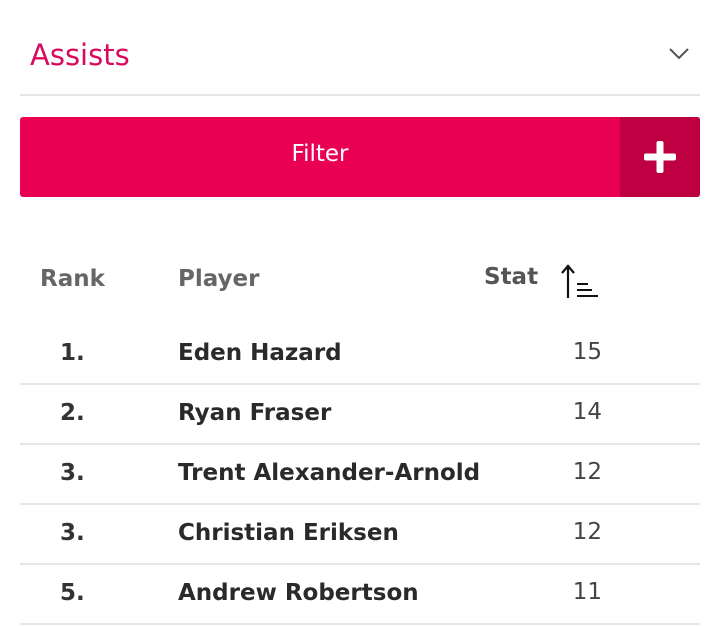 The height and width of the screenshot is (626, 720). What do you see at coordinates (320, 154) in the screenshot?
I see `filter-label: Filter` at bounding box center [320, 154].